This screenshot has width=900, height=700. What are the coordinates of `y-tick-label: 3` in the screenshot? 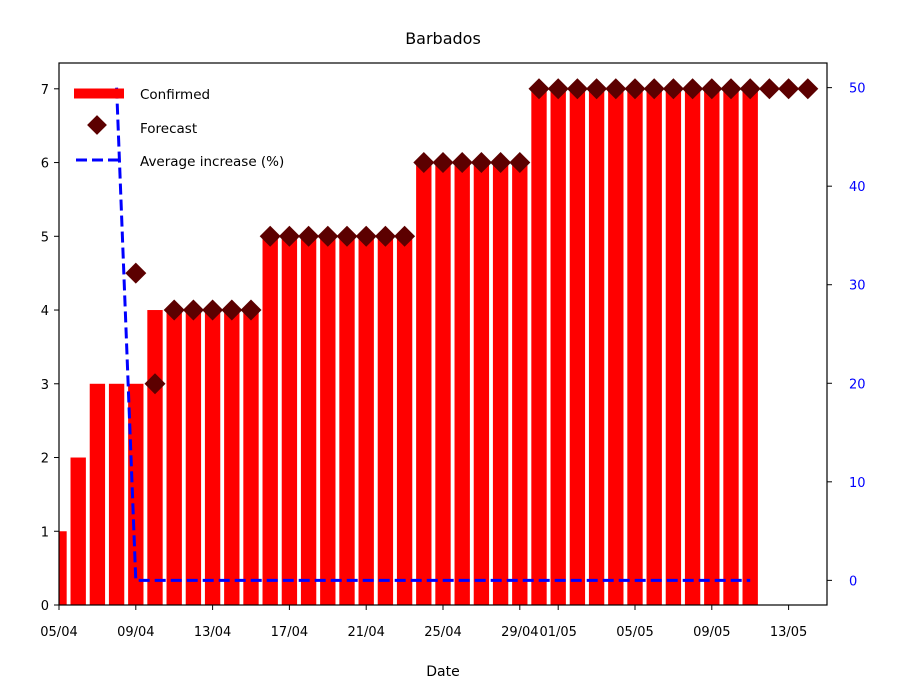 It's located at (45, 385).